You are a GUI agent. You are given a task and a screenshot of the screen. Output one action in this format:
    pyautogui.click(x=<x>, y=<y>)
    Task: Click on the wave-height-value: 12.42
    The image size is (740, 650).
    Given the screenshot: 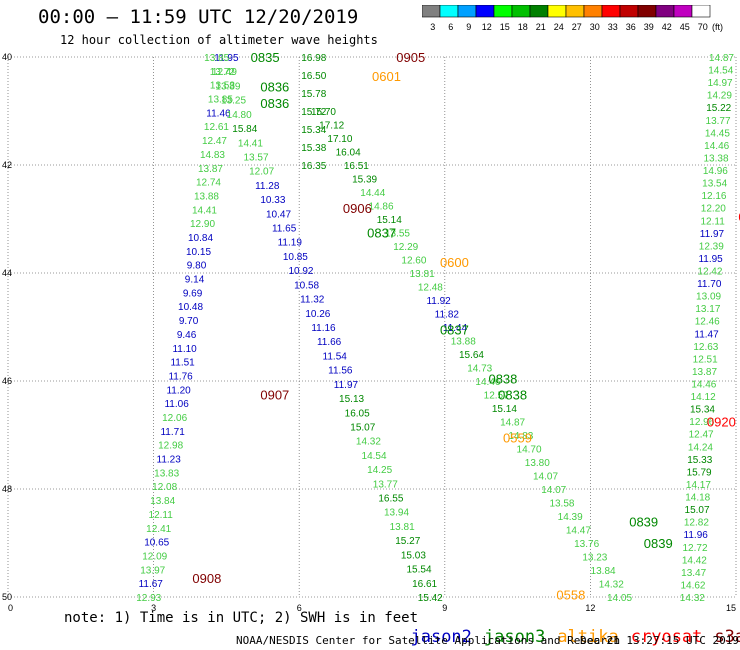 What is the action you would take?
    pyautogui.click(x=709, y=271)
    